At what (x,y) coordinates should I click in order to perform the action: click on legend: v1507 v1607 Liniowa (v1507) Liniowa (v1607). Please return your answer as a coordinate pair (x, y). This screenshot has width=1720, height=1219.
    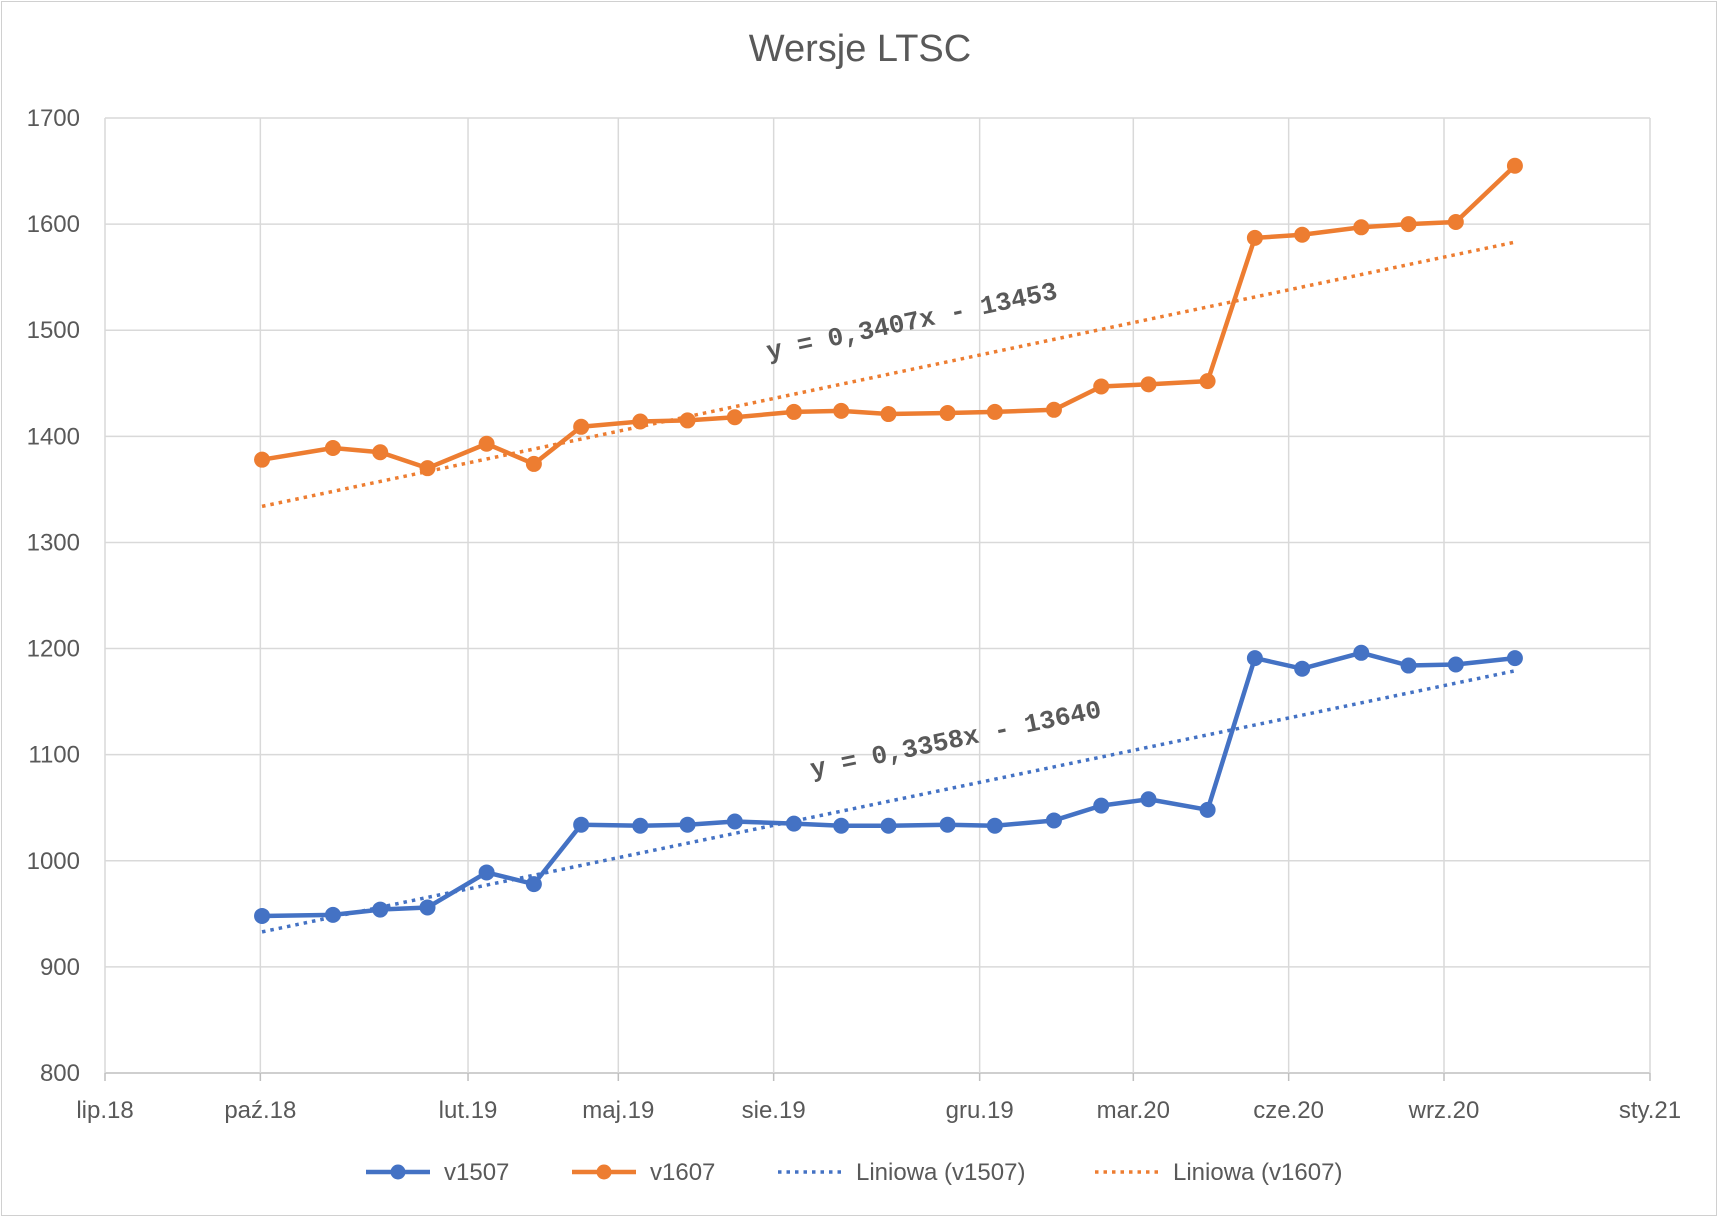
    Looking at the image, I should click on (854, 1172).